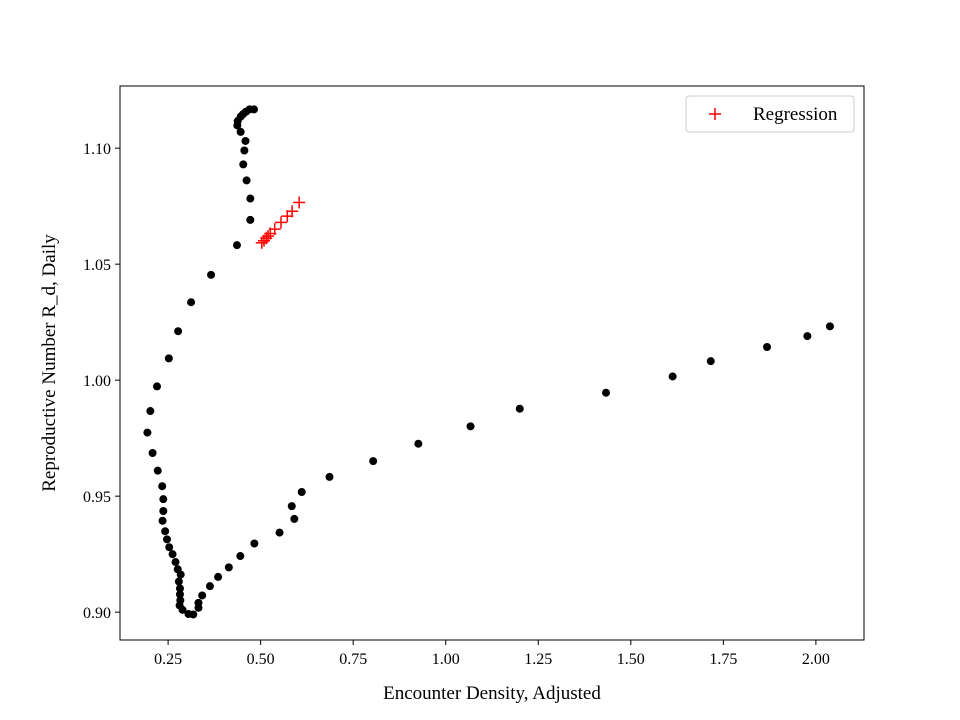  Describe the element at coordinates (97, 613) in the screenshot. I see `y-tick-label: 0.90` at that location.